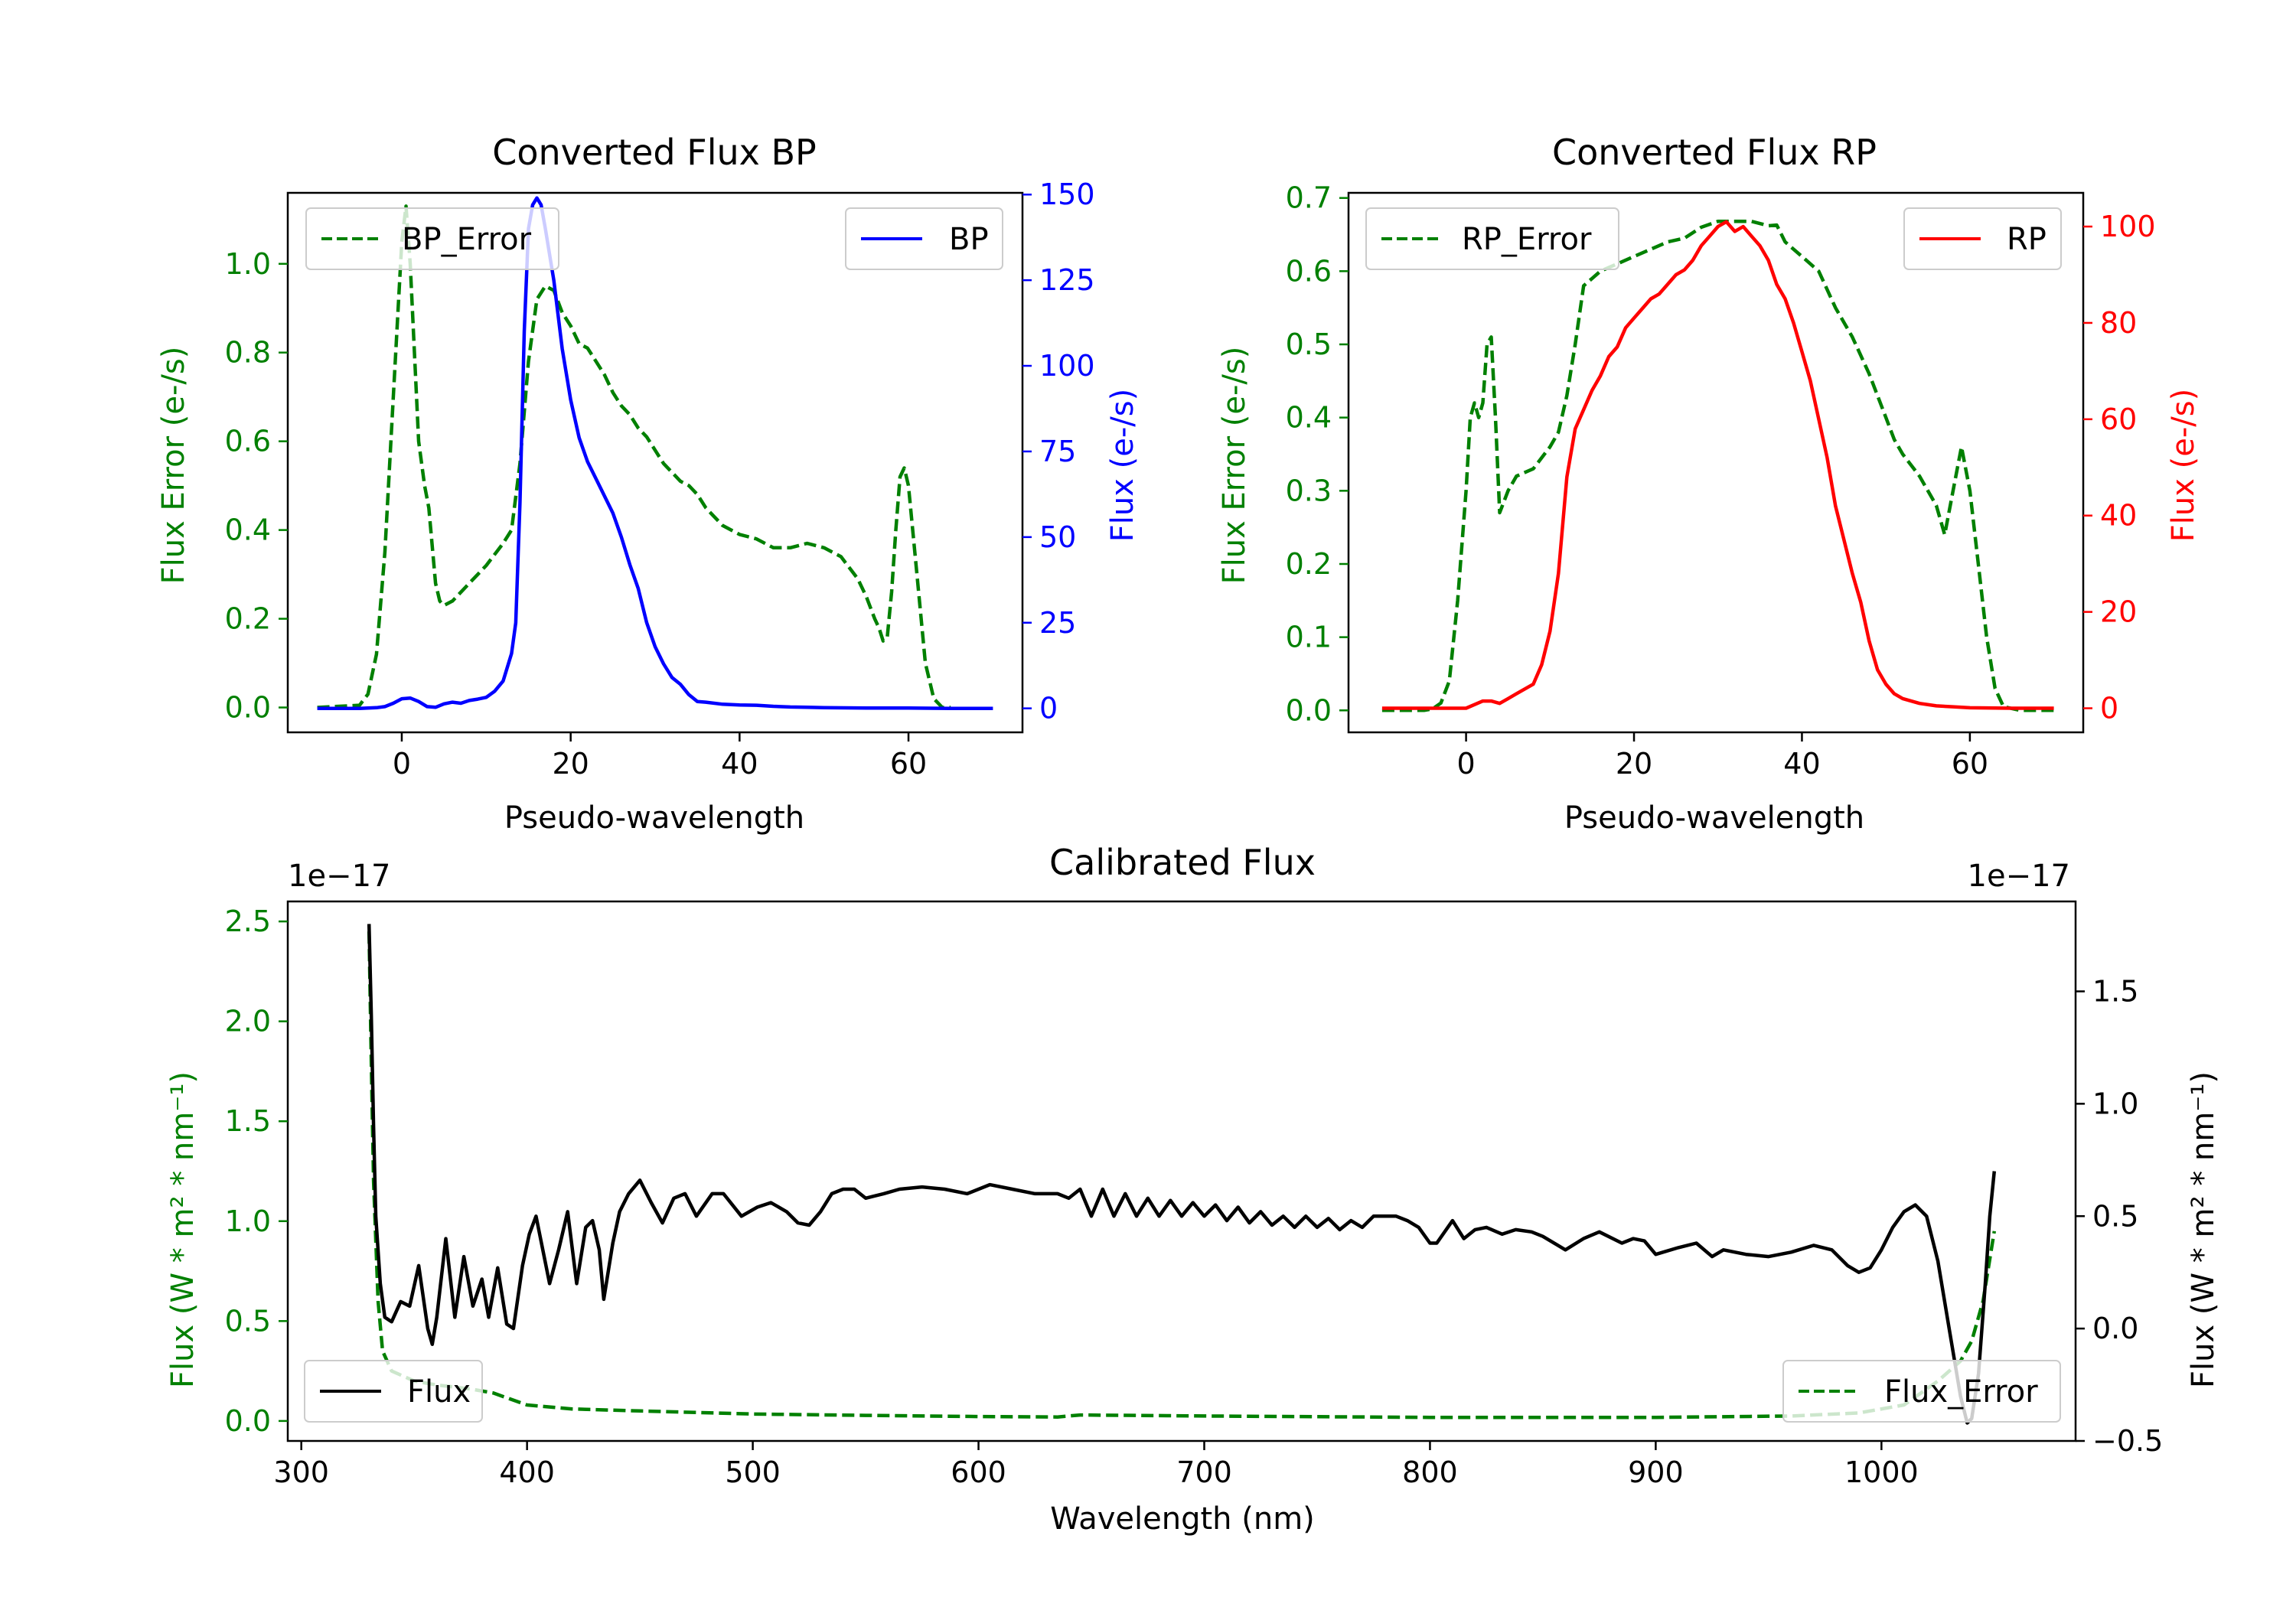 The width and height of the screenshot is (2296, 1607). Describe the element at coordinates (570, 764) in the screenshot. I see `bp-xtick-label: 20` at that location.